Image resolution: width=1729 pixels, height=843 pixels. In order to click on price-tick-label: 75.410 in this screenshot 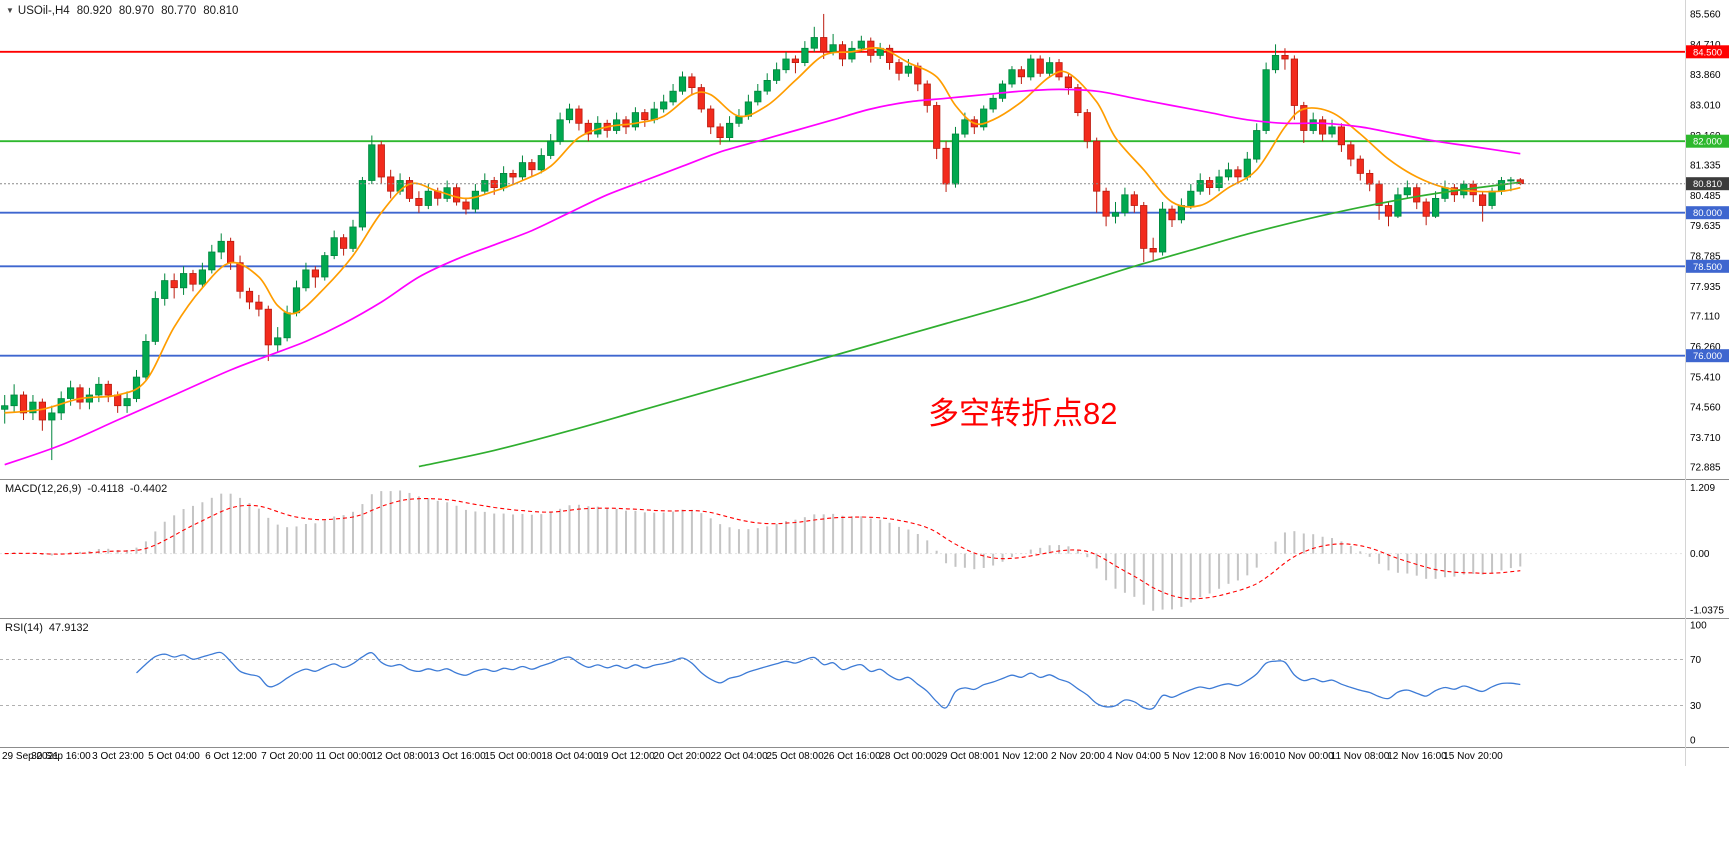, I will do `click(1705, 377)`.